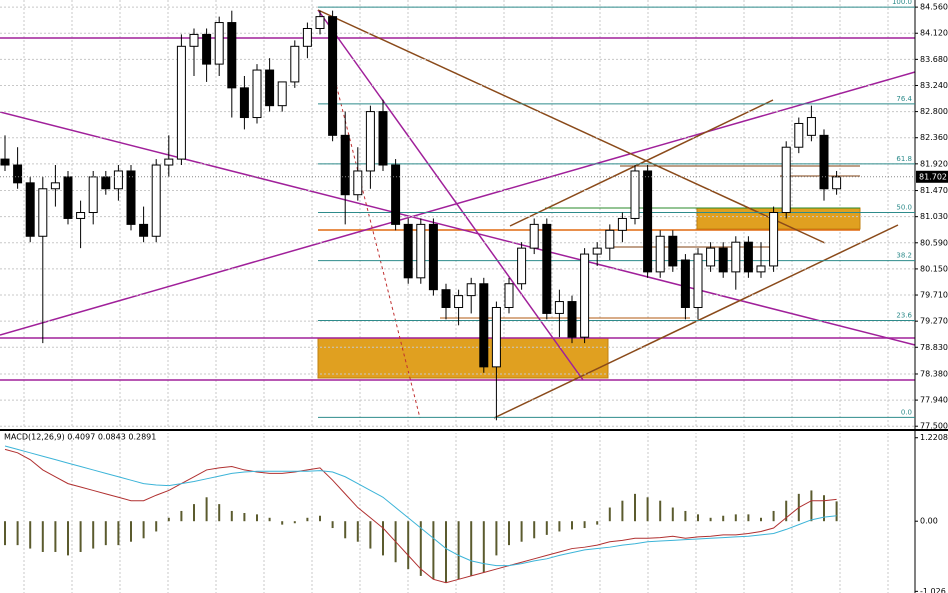 The image size is (948, 593). Describe the element at coordinates (934, 111) in the screenshot. I see `y-tick-label: 82.800` at that location.